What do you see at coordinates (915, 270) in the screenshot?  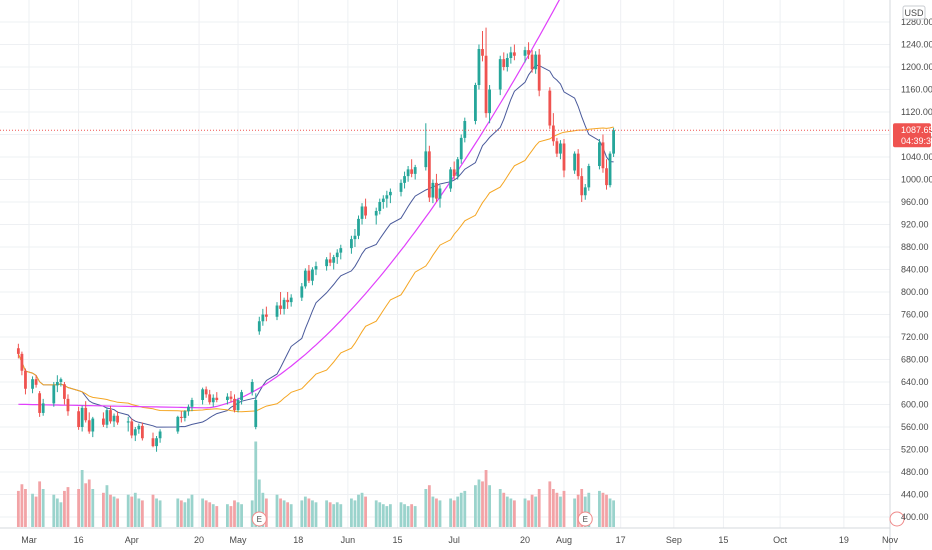 I see `price-tick-label: 840.00` at bounding box center [915, 270].